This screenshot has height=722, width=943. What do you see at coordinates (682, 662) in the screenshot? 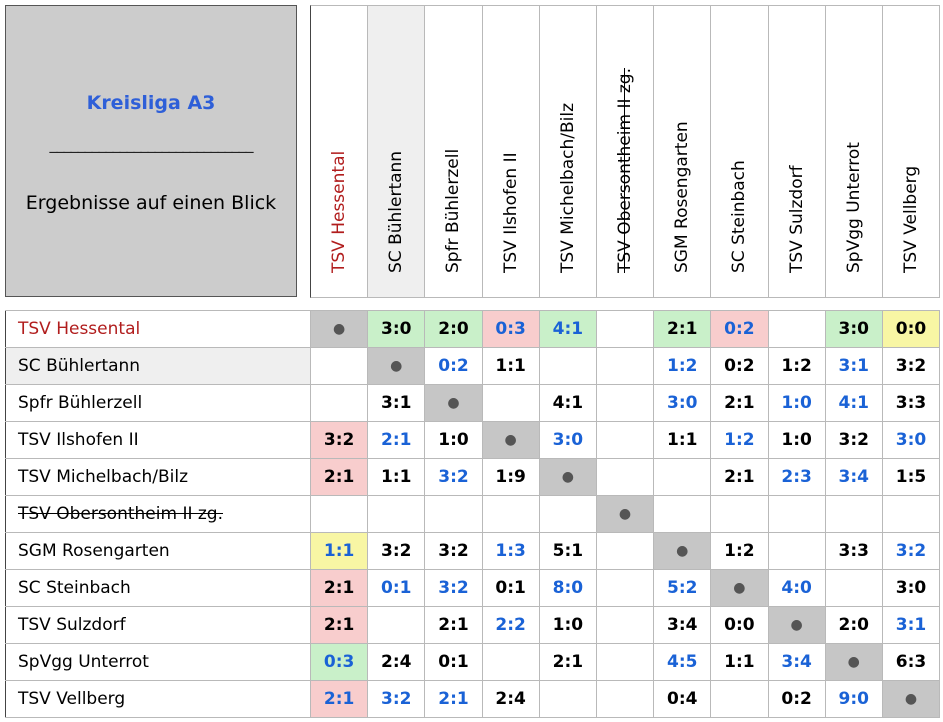
I see `result-cell: 4:5` at bounding box center [682, 662].